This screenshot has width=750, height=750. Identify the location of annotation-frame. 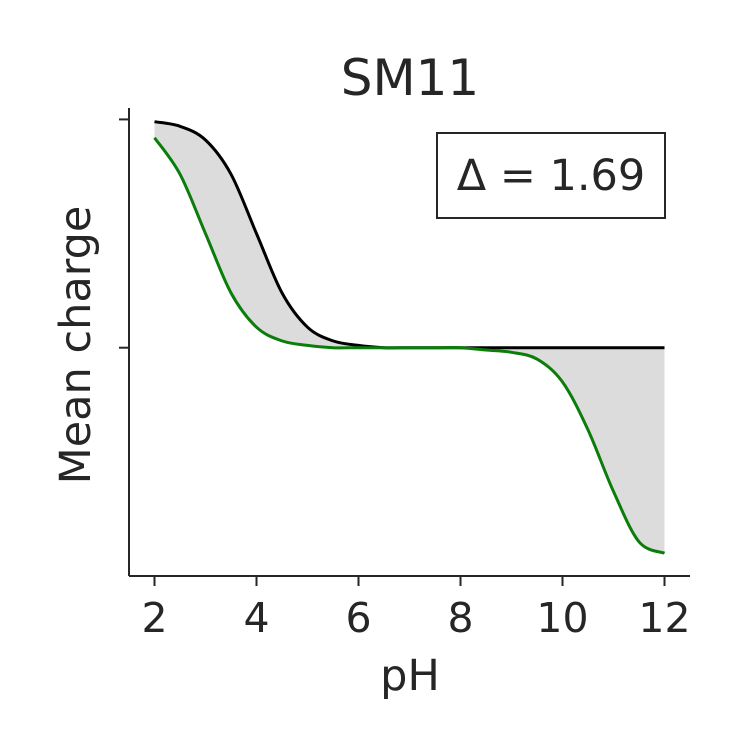
(551, 175).